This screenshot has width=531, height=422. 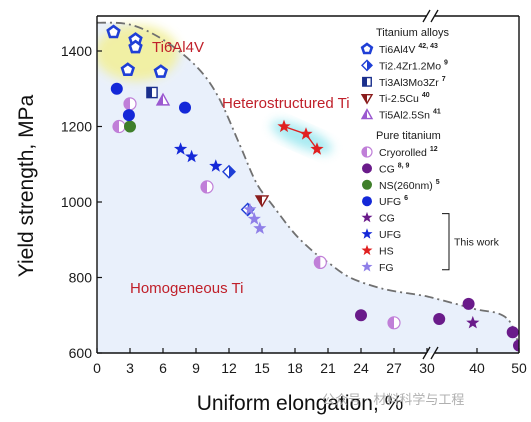 I want to click on heterostructured-region, so click(x=302, y=137).